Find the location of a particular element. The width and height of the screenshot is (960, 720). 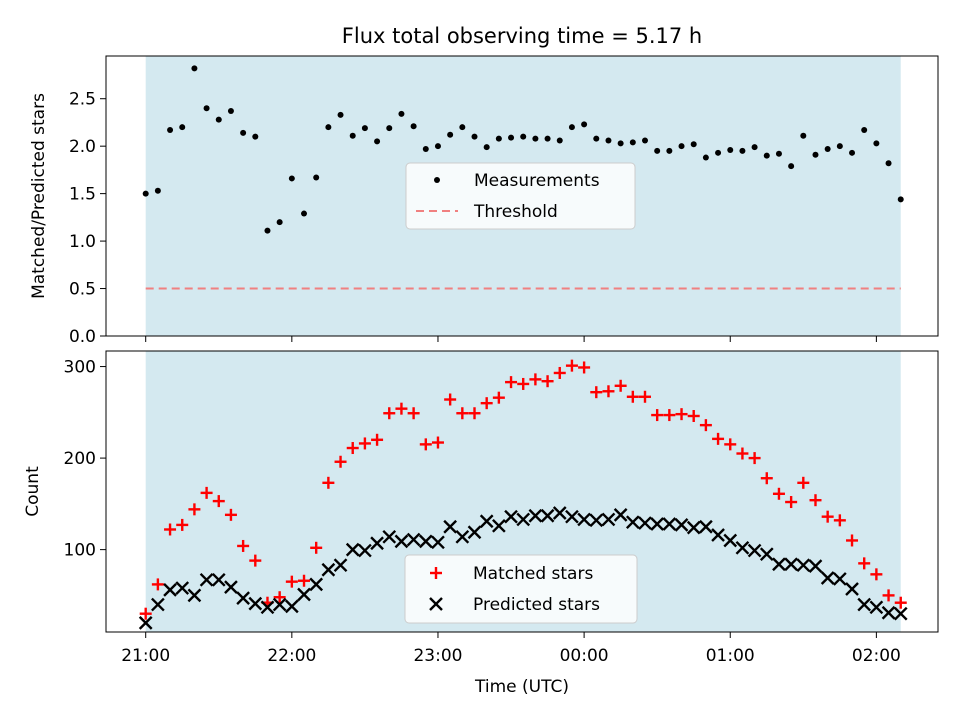

bottom-legend-box is located at coordinates (521, 589).